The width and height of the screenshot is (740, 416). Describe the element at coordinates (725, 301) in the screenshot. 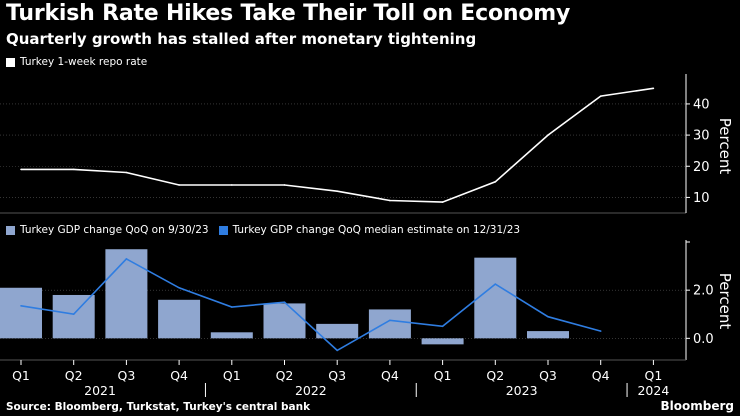

I see `bottom-y-axis-title: Percent` at that location.